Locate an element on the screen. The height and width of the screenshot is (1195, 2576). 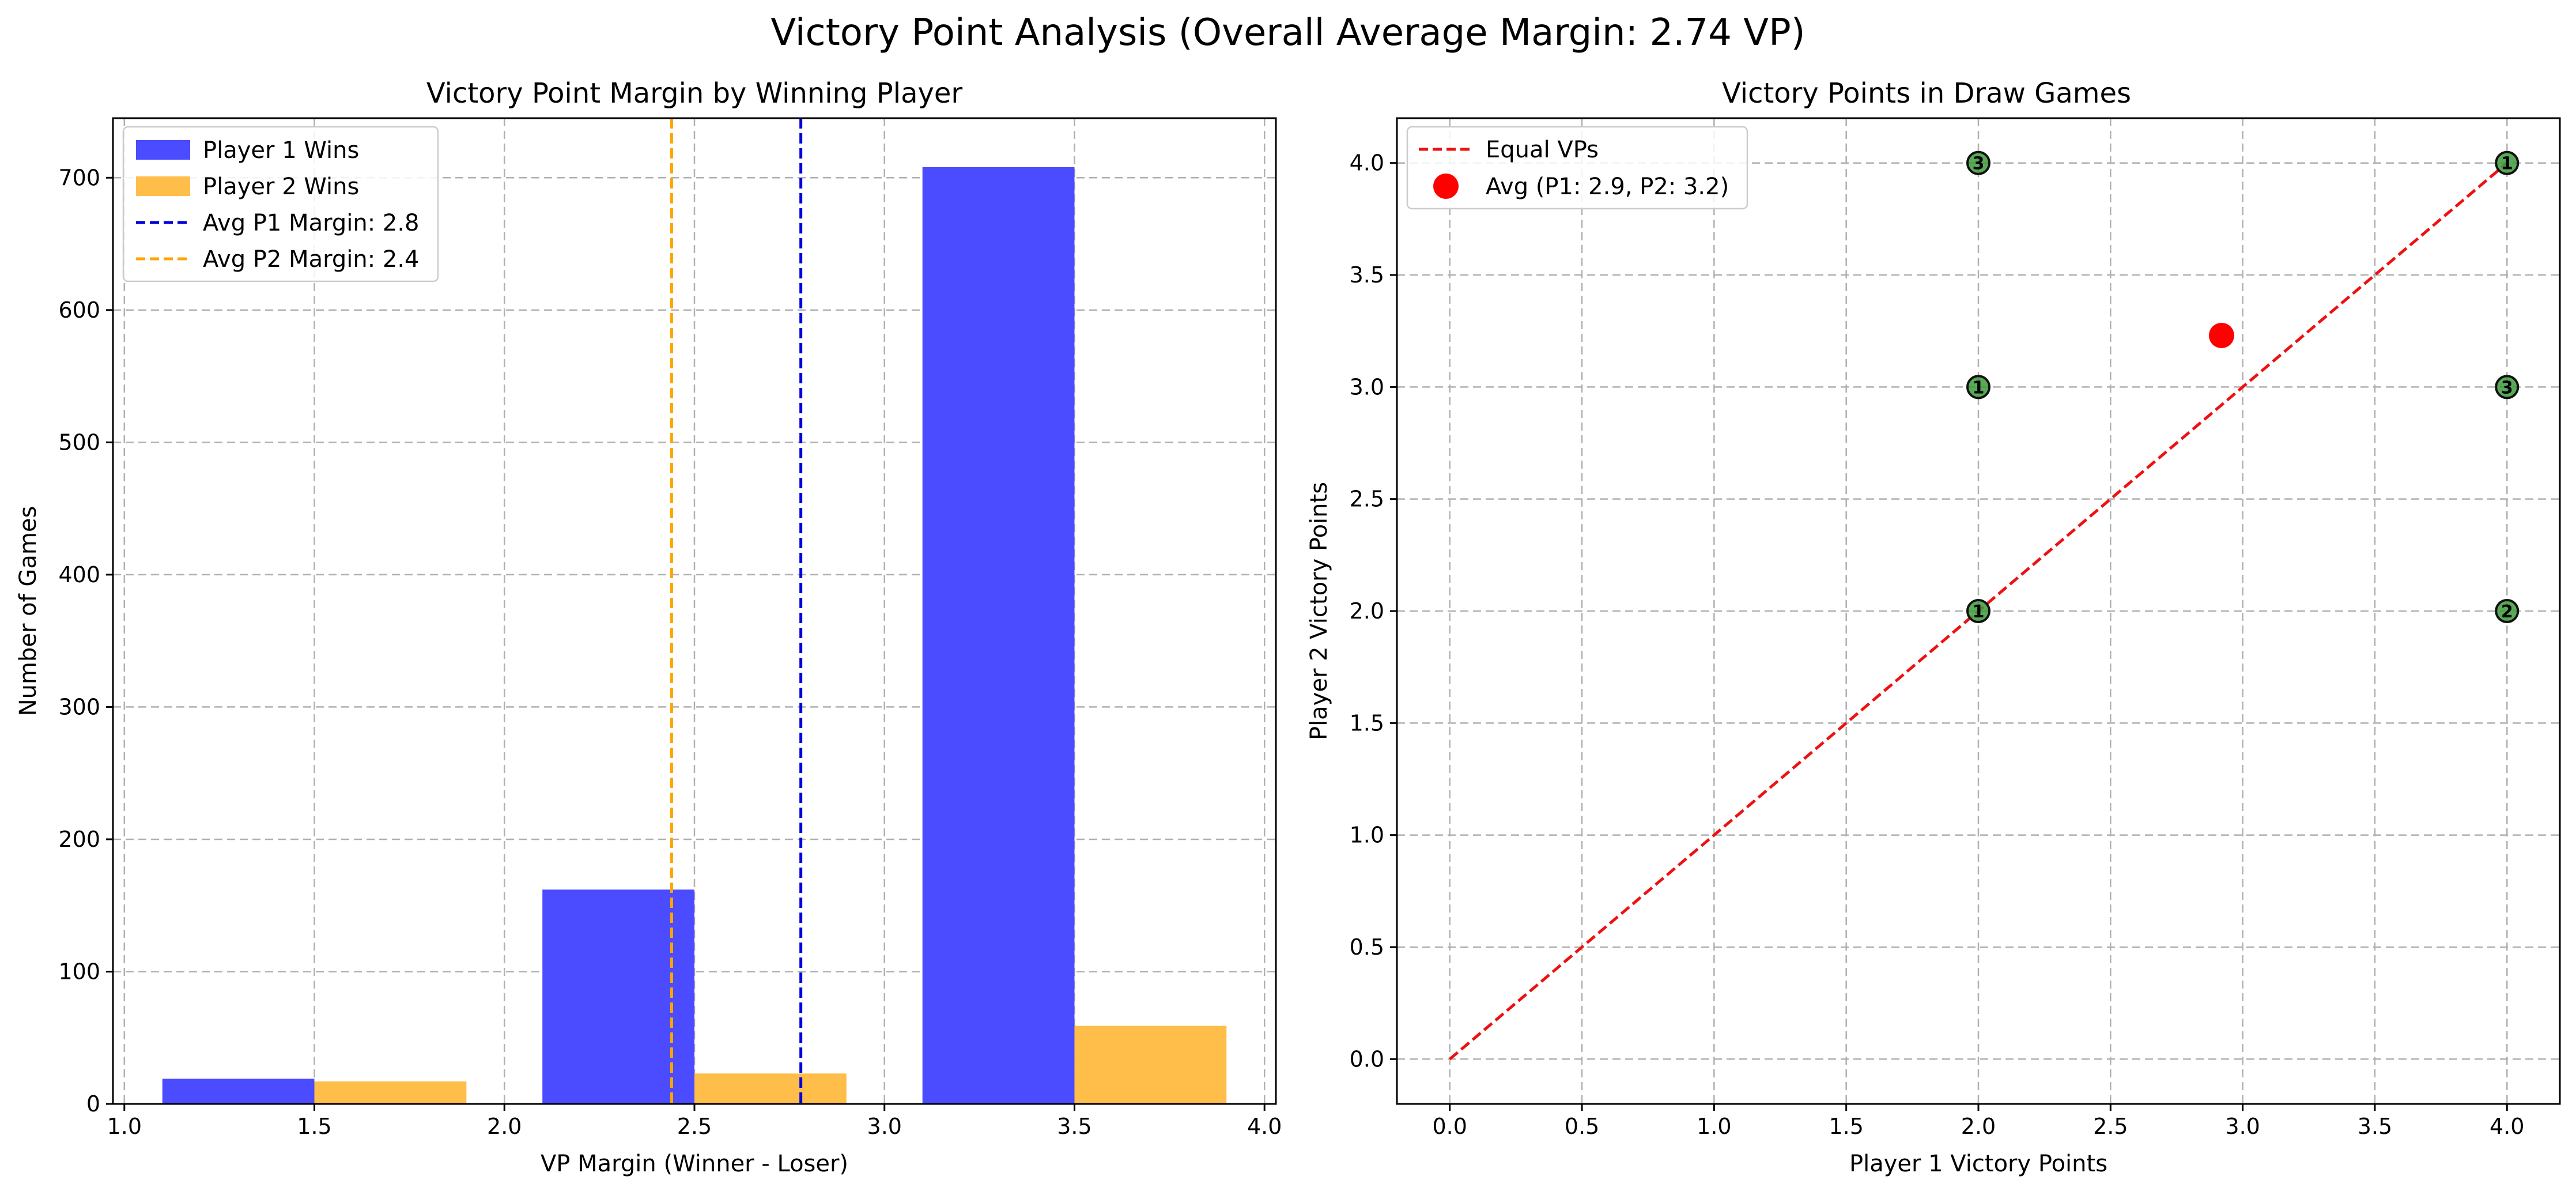
draw-point-label-4: 3 is located at coordinates (2507, 388).